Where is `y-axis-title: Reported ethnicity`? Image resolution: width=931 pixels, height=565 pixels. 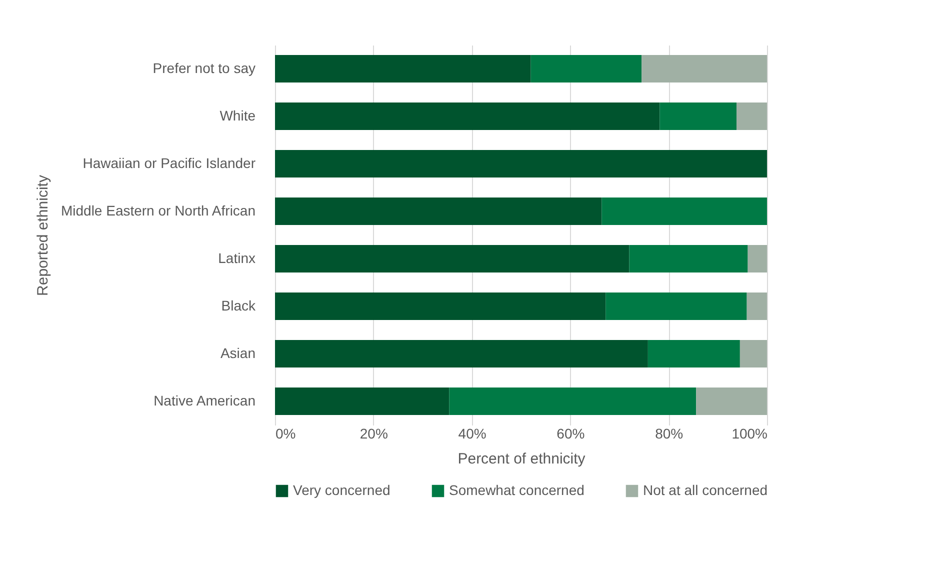 y-axis-title: Reported ethnicity is located at coordinates (43, 235).